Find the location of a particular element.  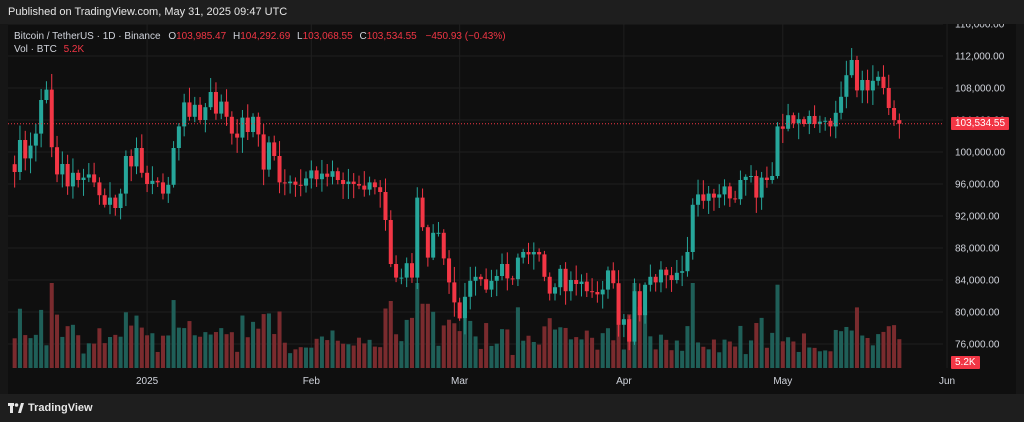

symbol-name: Bitcoin / TetherUS · 1D · Binance is located at coordinates (87, 36).